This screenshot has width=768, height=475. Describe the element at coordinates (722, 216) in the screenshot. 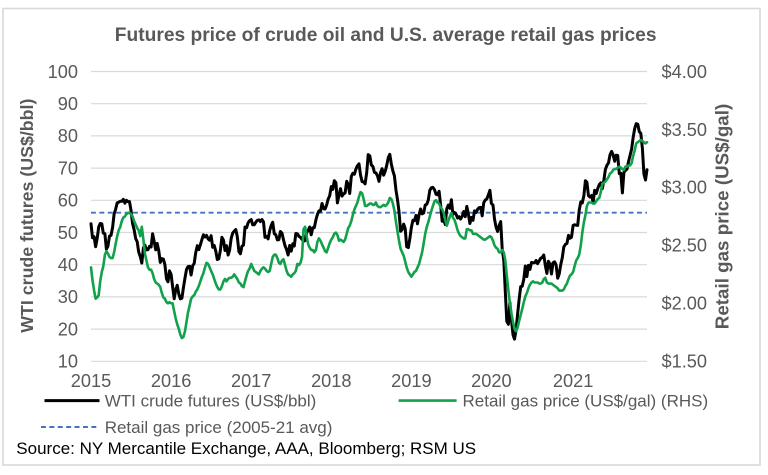

I see `svg-text: Retail gas price (US$/gal)` at that location.